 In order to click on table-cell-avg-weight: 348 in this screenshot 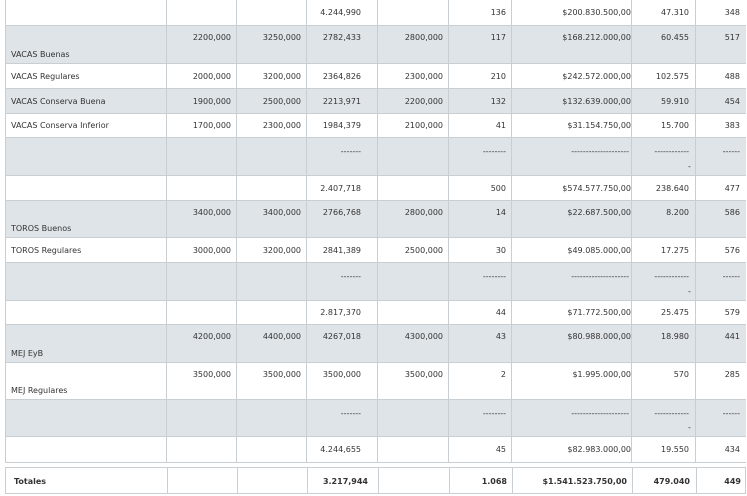, I will do `click(721, 12)`.